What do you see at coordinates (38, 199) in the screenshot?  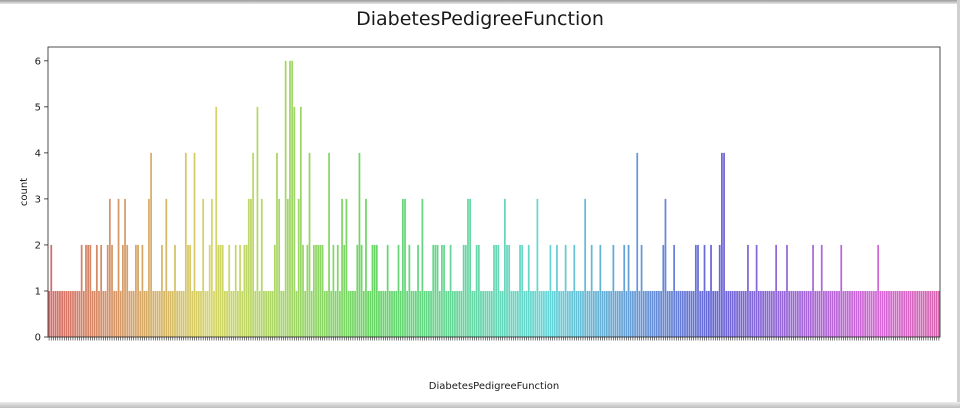 I see `y-tick-label: 3` at bounding box center [38, 199].